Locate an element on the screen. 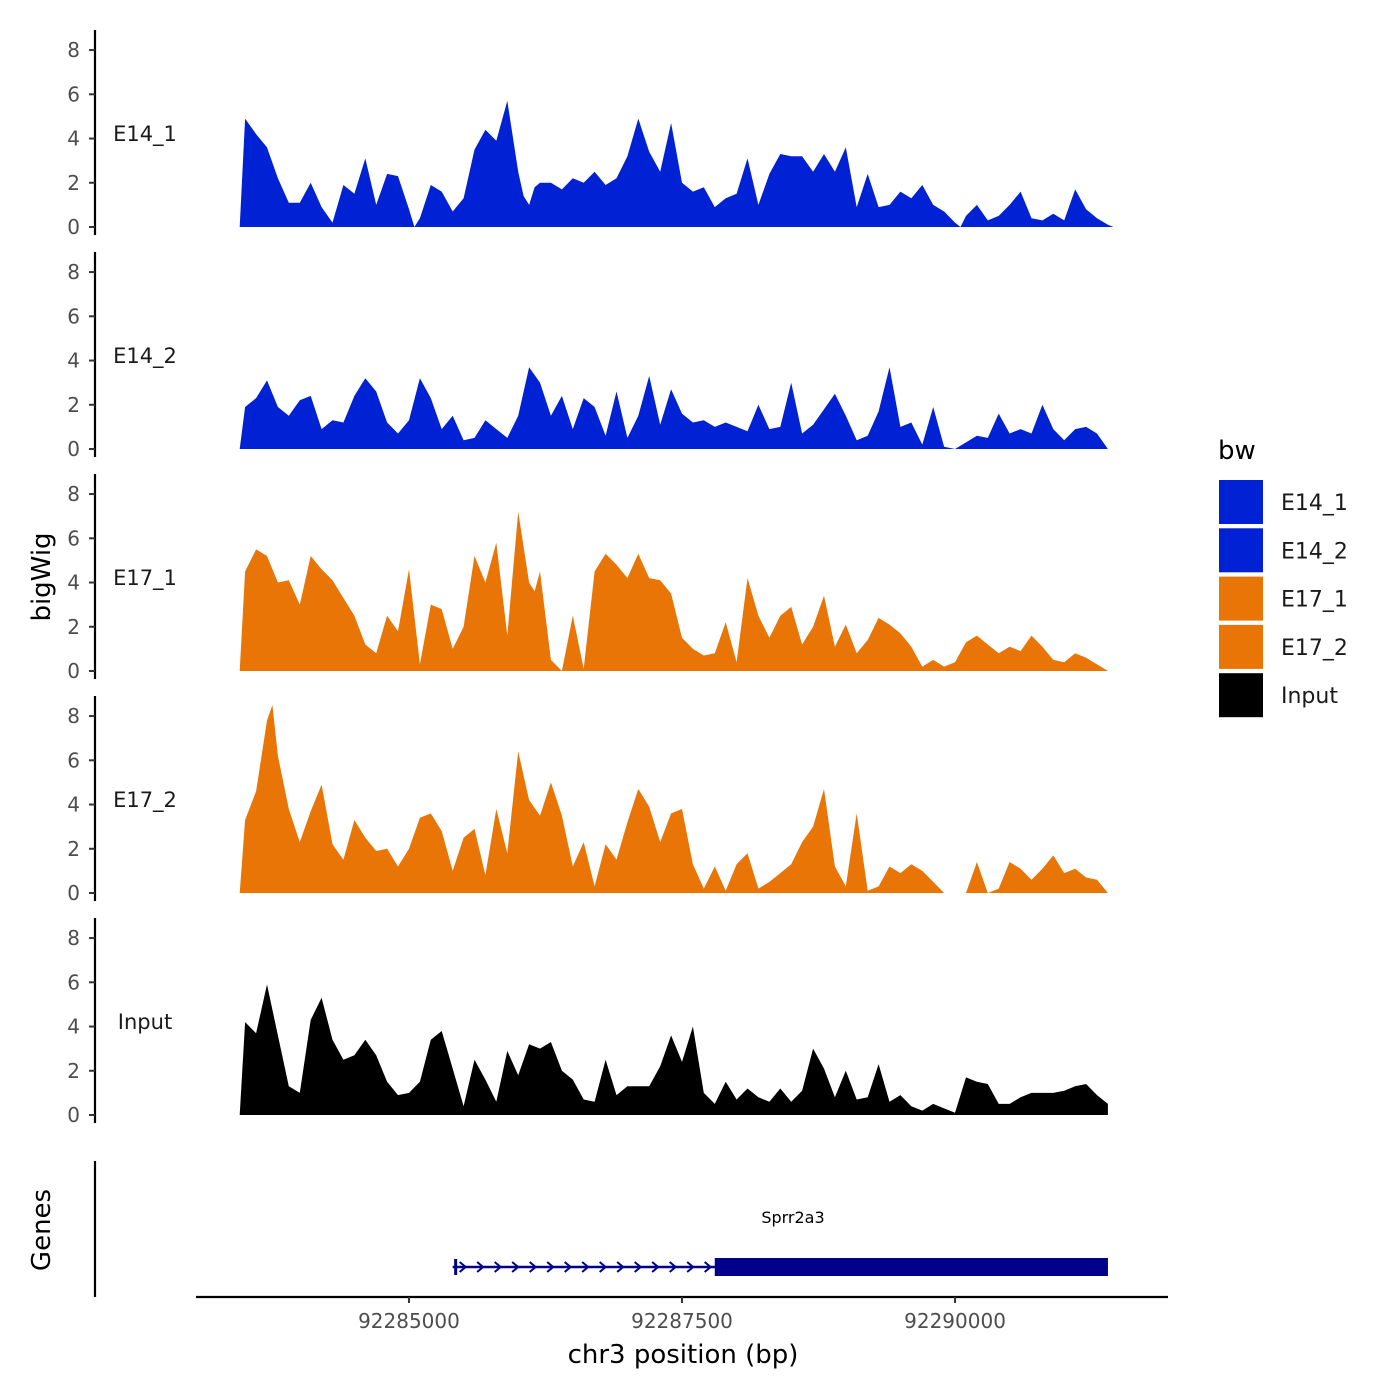 The width and height of the screenshot is (1400, 1400). gene-sprr2a3: Sprr2a3 is located at coordinates (780, 1242).